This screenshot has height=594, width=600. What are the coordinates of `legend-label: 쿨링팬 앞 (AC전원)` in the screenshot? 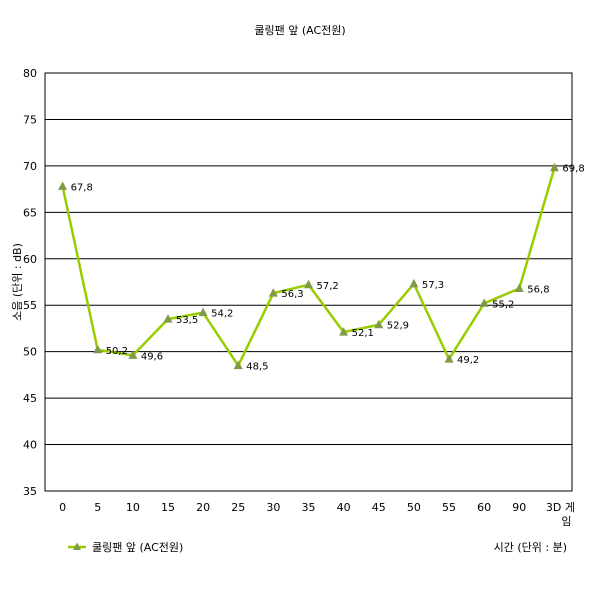 It's located at (137, 547).